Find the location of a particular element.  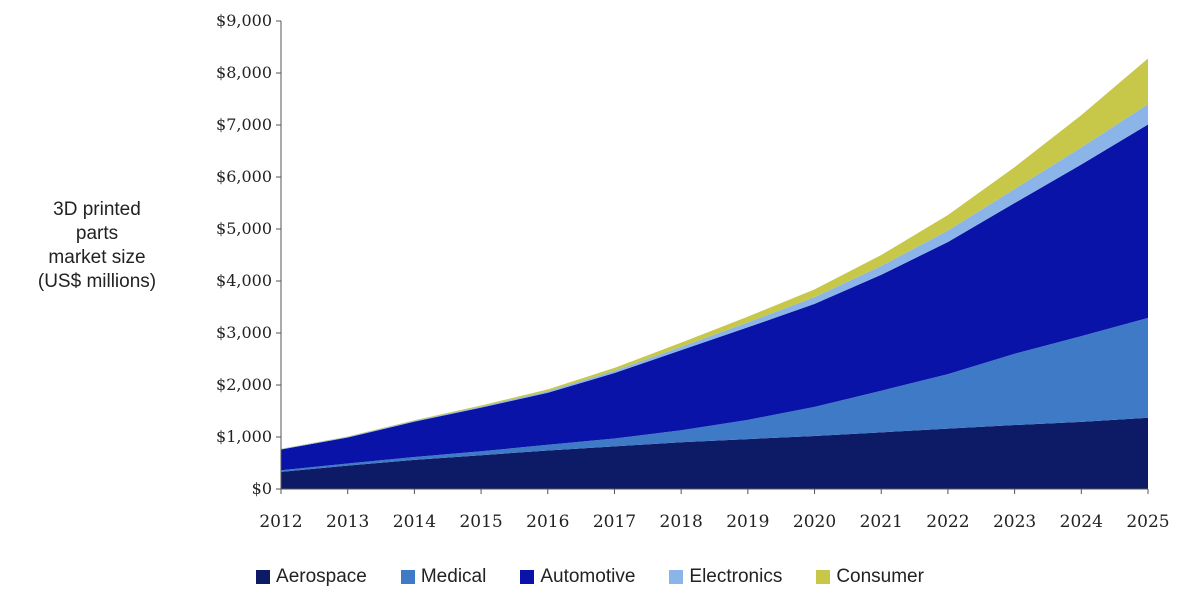

y-tick-label: $3,000 is located at coordinates (244, 332).